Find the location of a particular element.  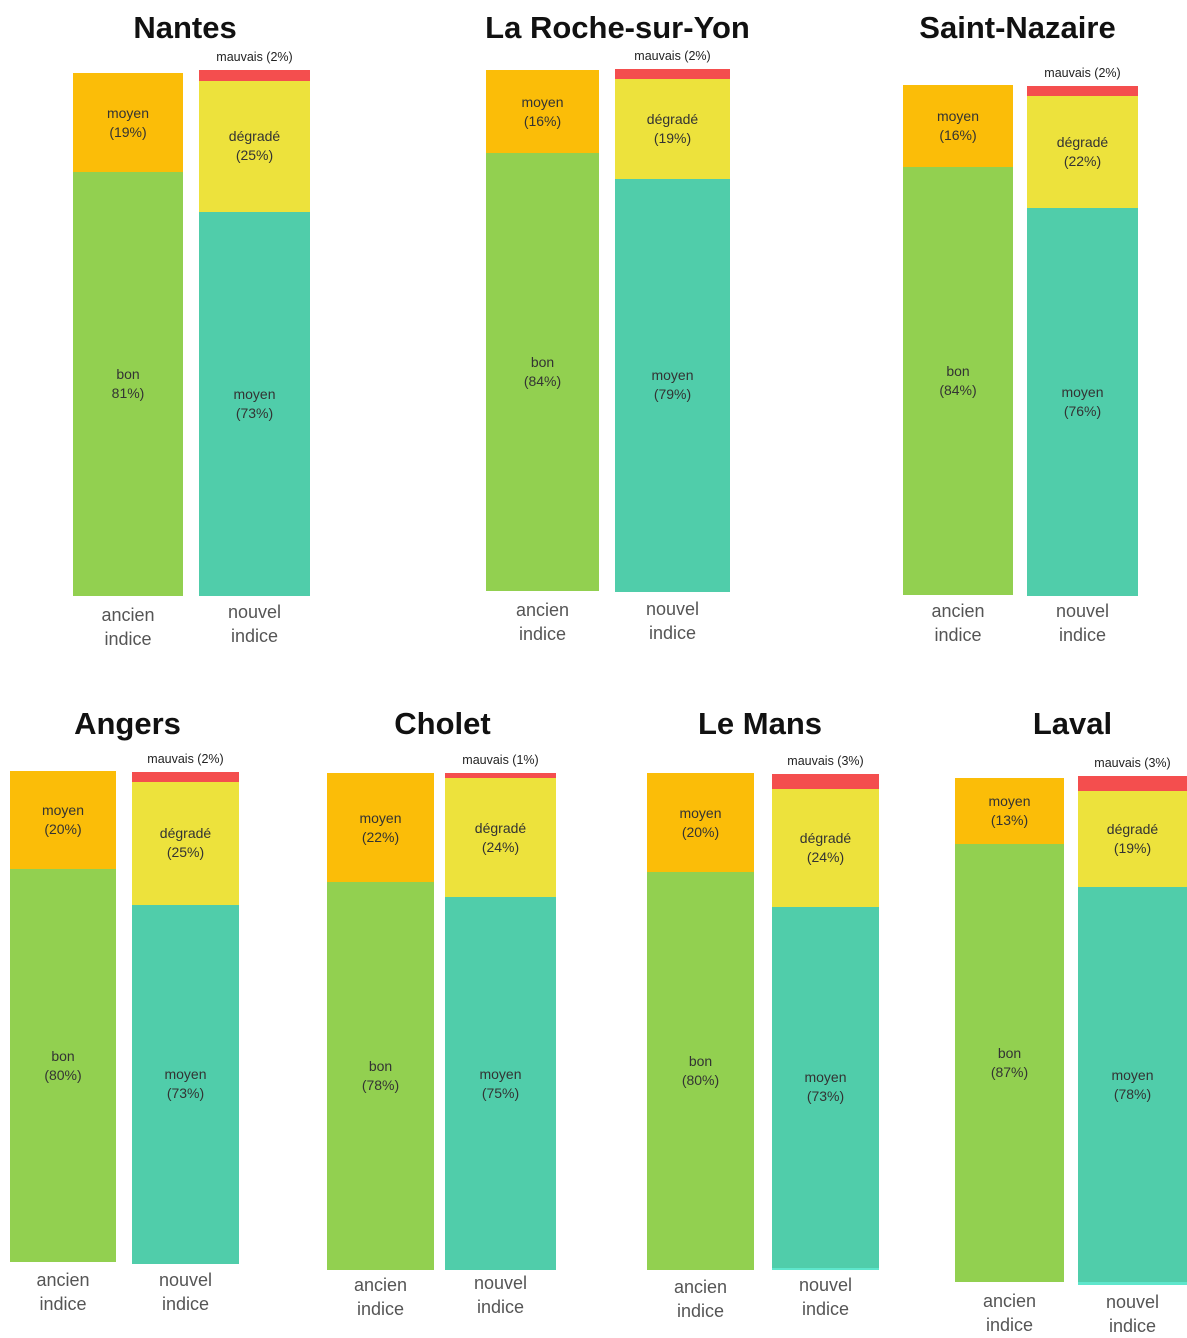

stacked-bar-ancien-indice: bon (80%) moyen (20%) is located at coordinates (700, 1021).